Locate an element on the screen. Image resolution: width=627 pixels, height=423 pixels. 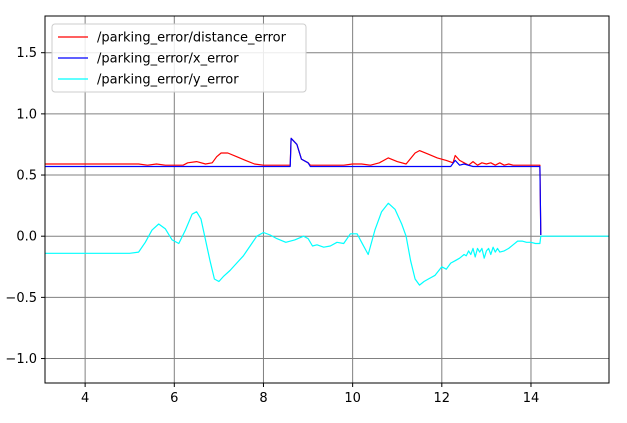
legend-box is located at coordinates (179, 58).